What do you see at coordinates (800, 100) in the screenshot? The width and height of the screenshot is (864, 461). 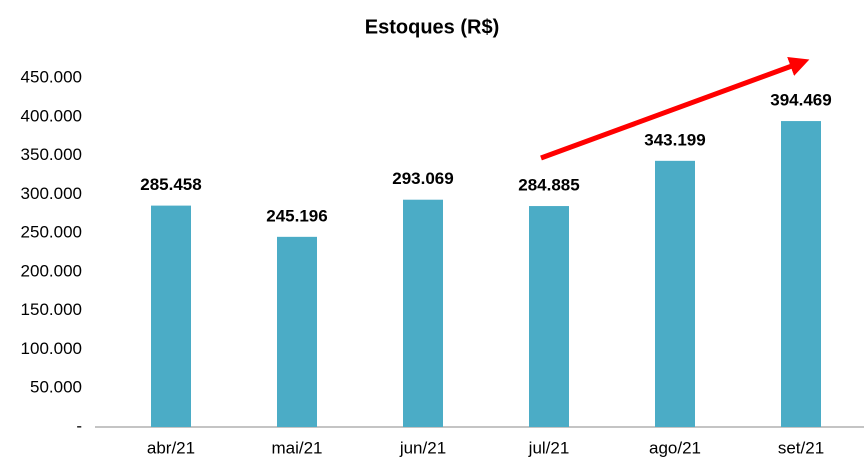 I see `value-label: 394.469` at bounding box center [800, 100].